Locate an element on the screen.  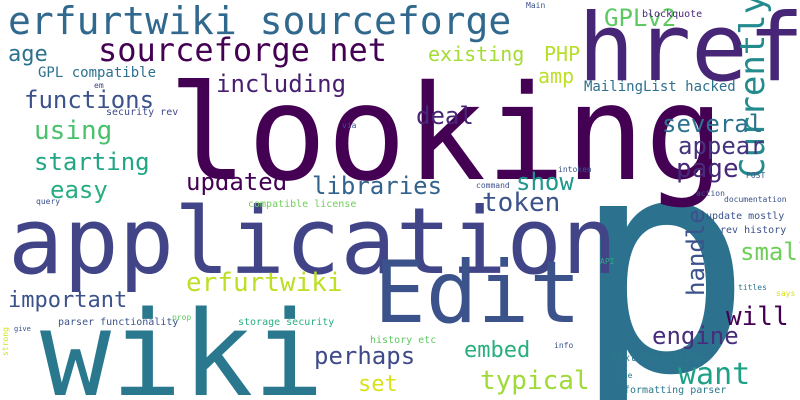
word: Edit is located at coordinates (478, 293).